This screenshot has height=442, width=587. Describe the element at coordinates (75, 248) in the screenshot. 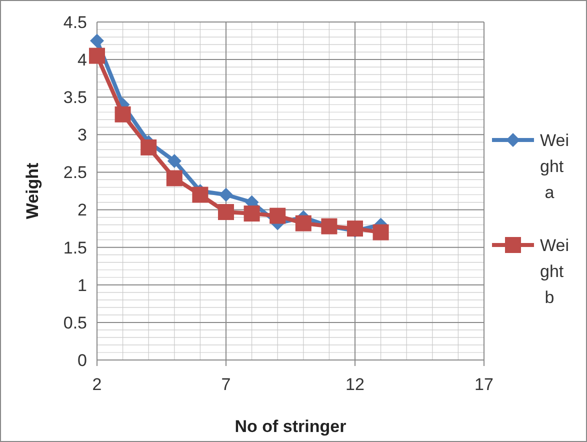

I see `y-tick-label: 1.5` at that location.